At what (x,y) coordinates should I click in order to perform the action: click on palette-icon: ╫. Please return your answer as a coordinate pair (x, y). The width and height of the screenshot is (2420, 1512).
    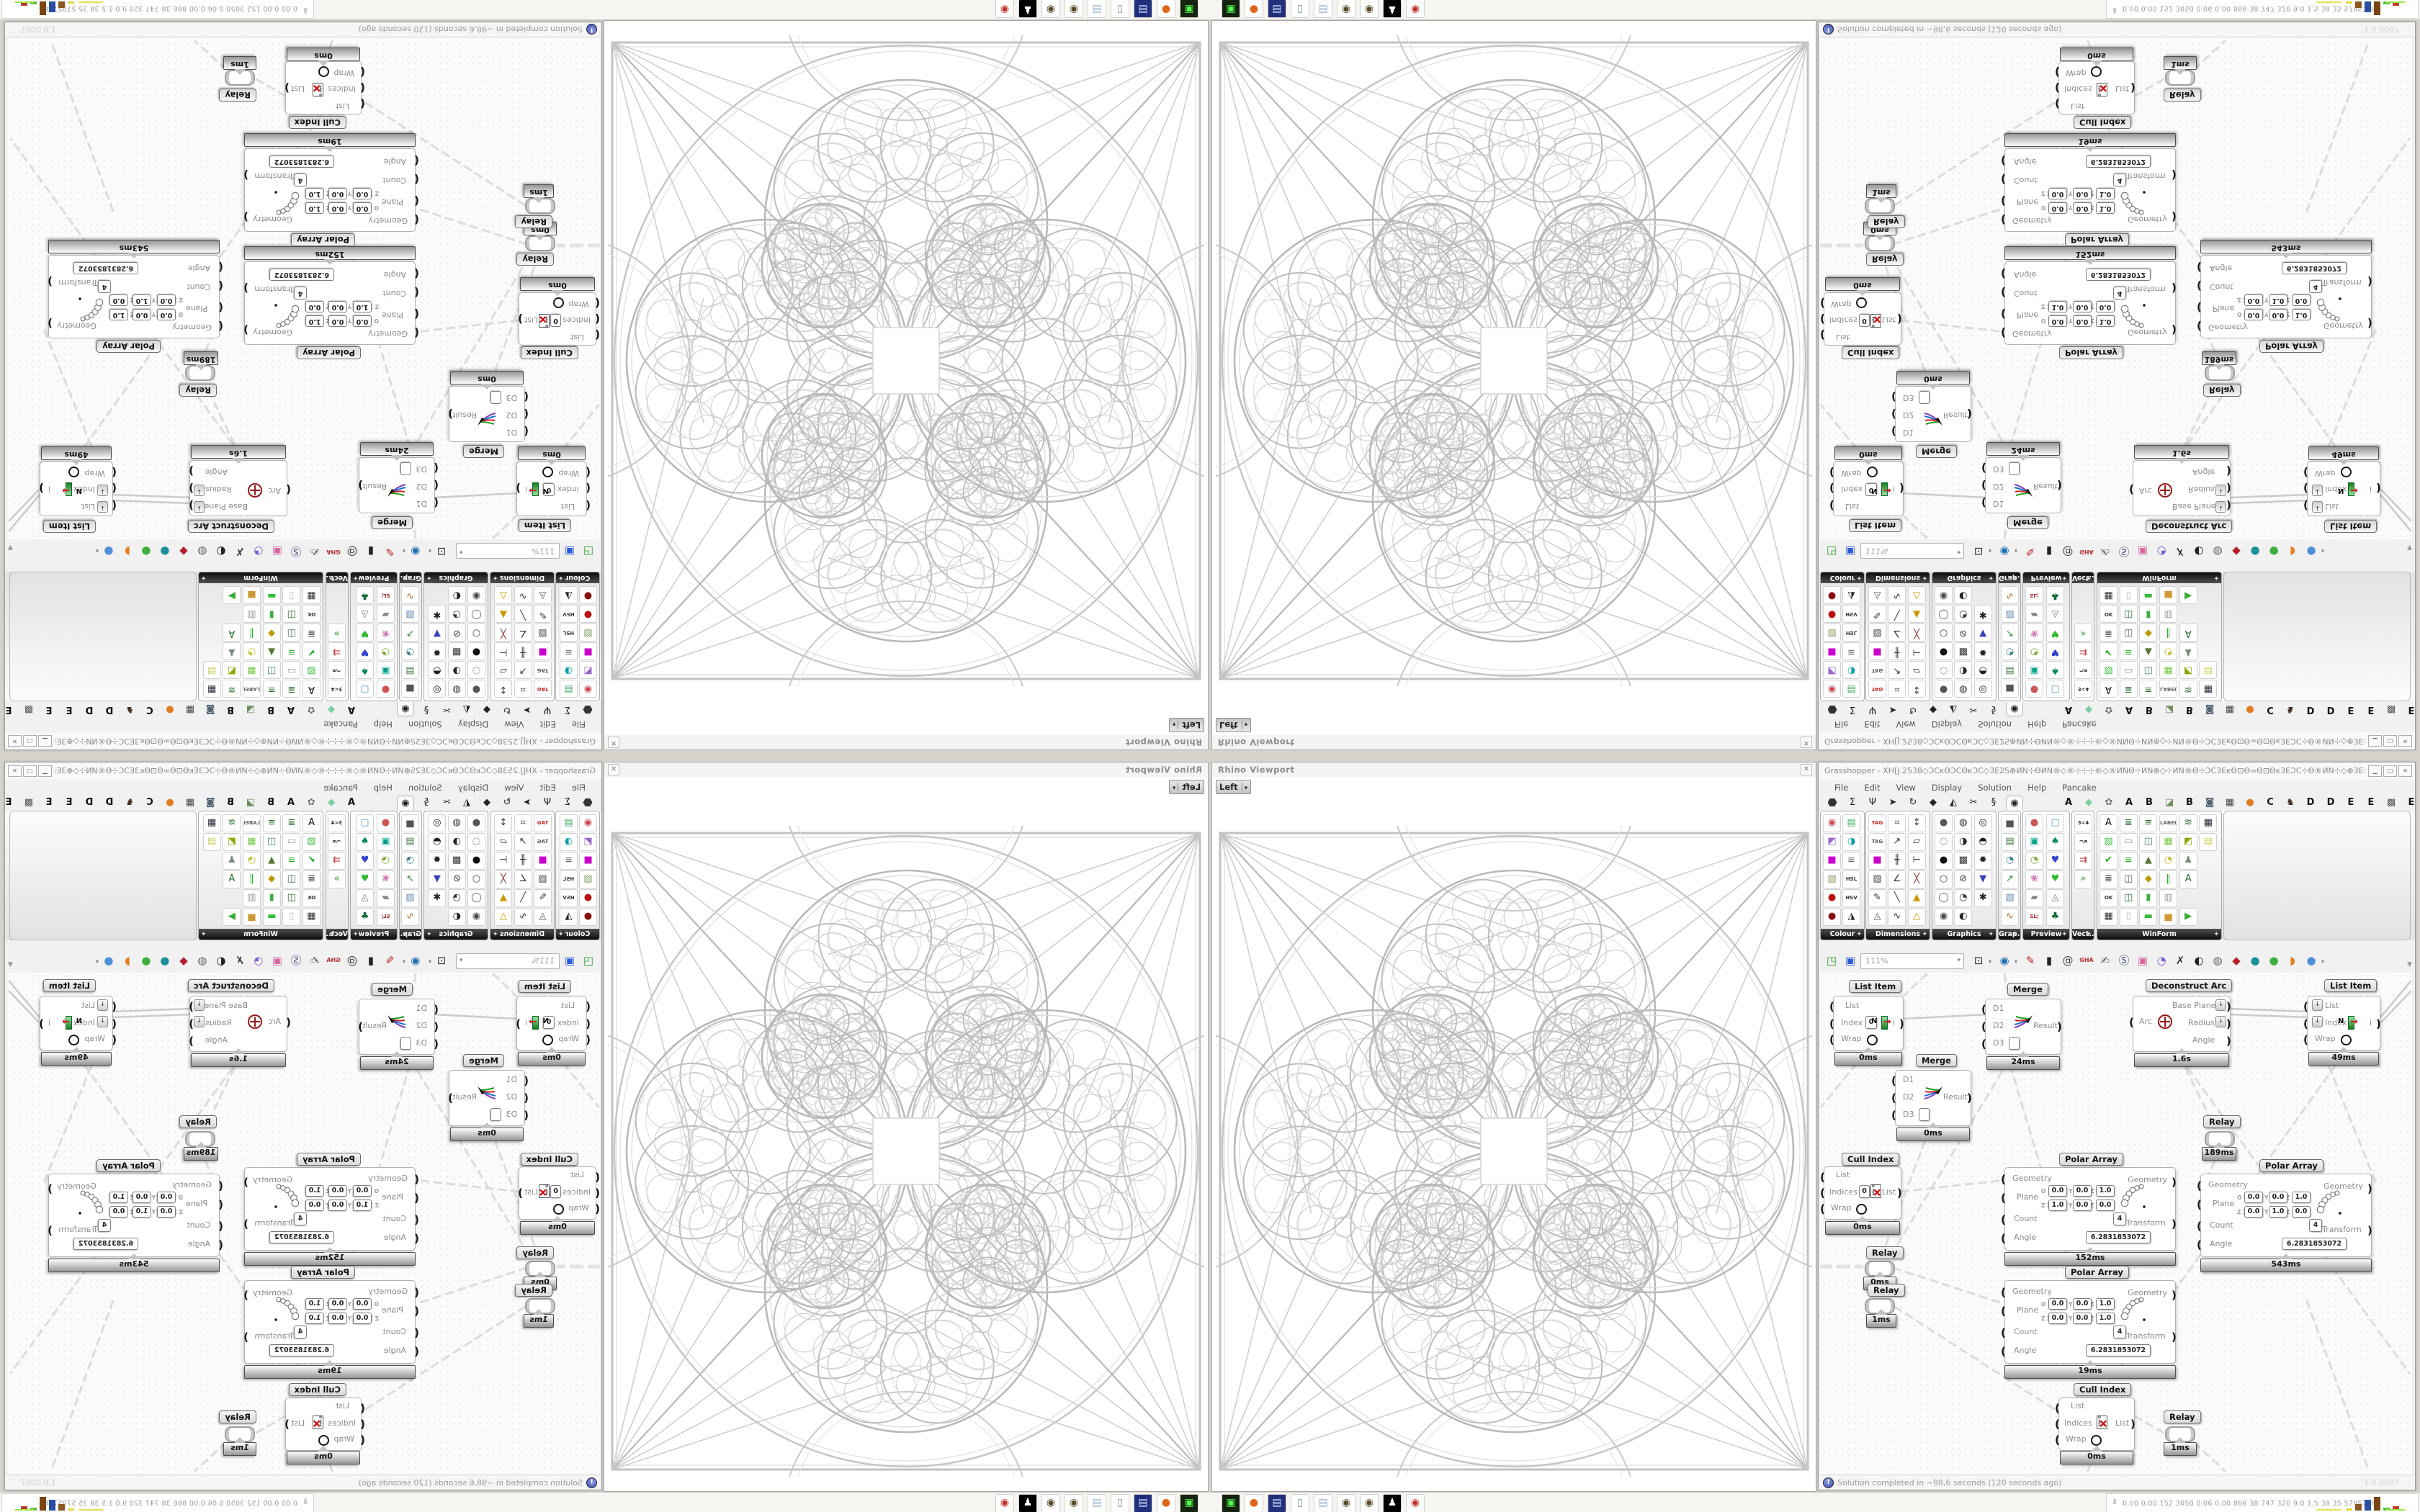
    Looking at the image, I should click on (523, 861).